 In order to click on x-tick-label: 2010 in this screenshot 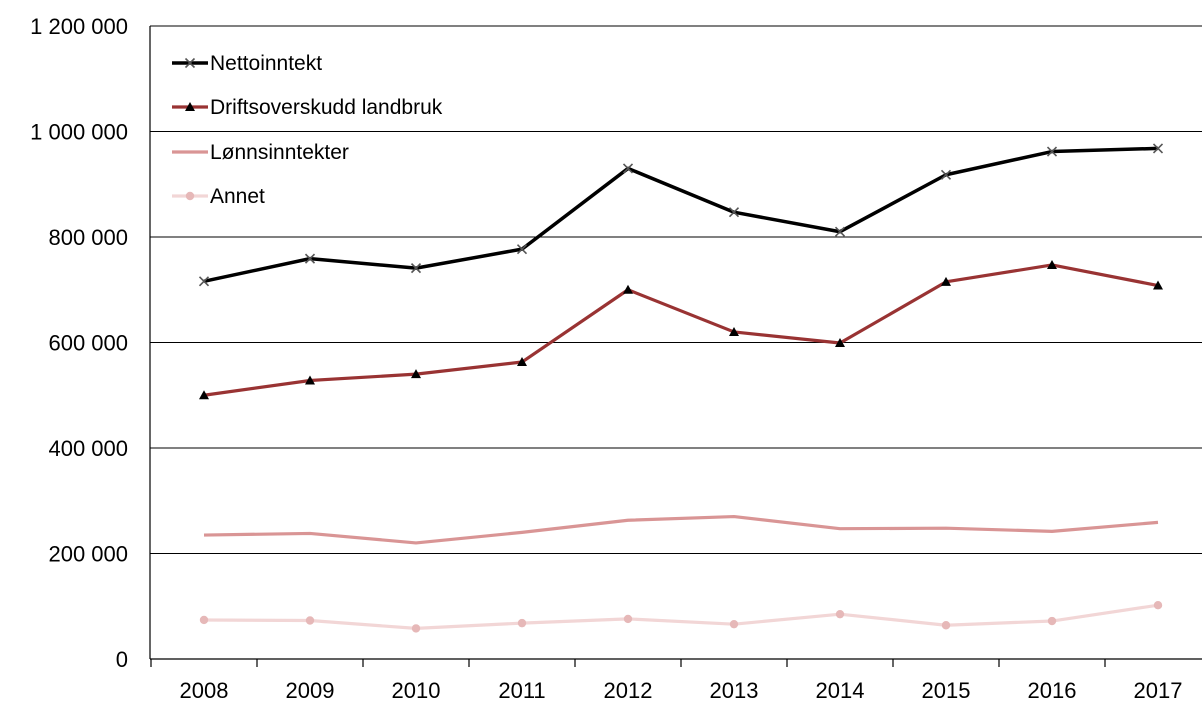, I will do `click(416, 690)`.